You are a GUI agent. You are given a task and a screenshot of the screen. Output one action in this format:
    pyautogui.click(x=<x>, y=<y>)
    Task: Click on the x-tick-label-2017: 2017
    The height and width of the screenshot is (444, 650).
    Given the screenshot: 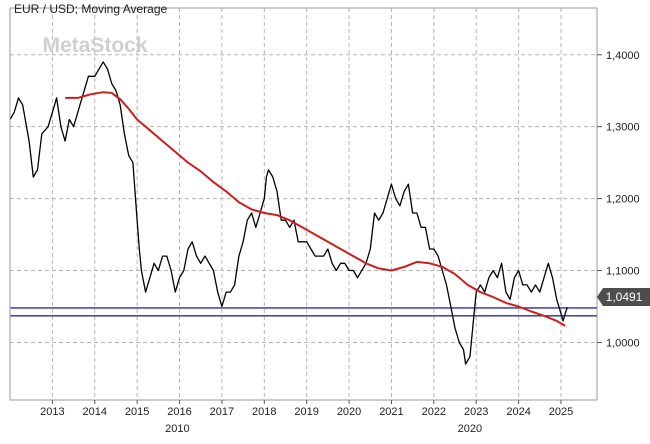 What is the action you would take?
    pyautogui.click(x=222, y=412)
    